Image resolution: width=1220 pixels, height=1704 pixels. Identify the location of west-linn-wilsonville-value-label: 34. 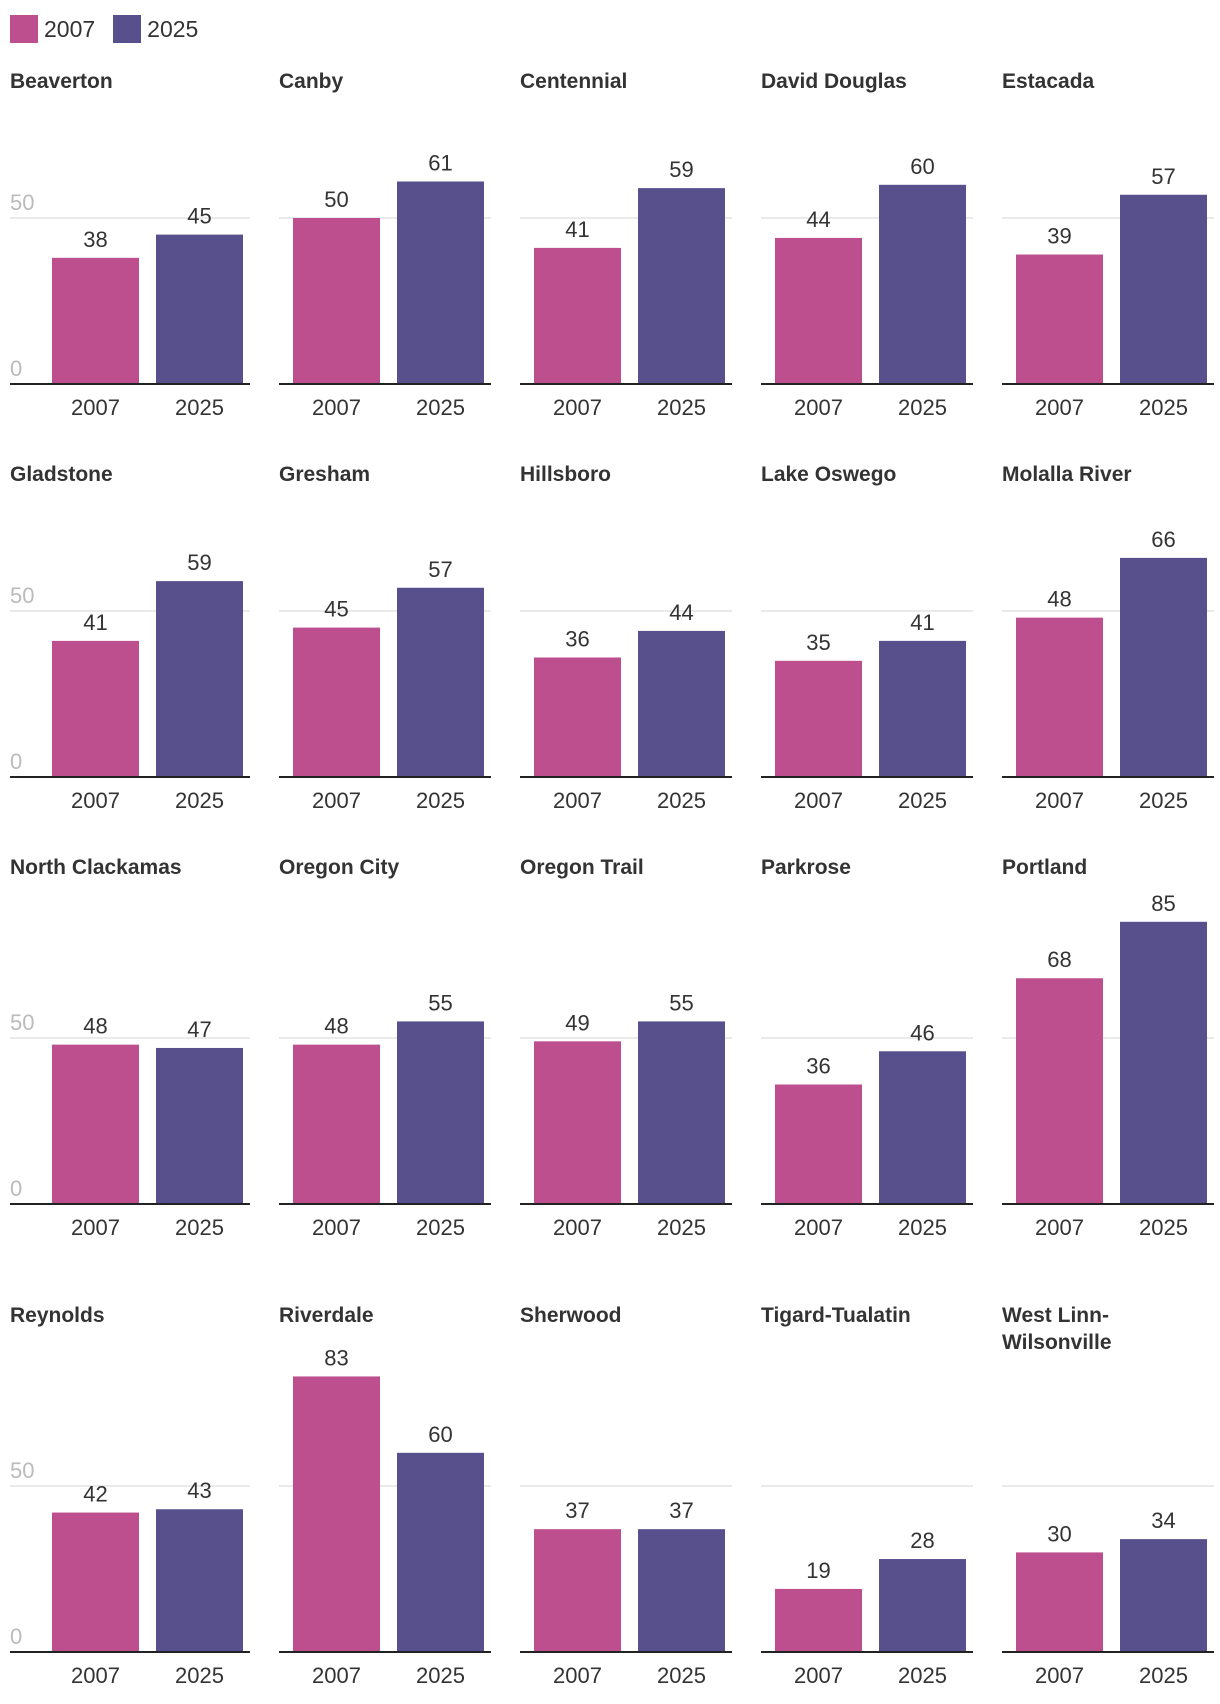
(1163, 1520).